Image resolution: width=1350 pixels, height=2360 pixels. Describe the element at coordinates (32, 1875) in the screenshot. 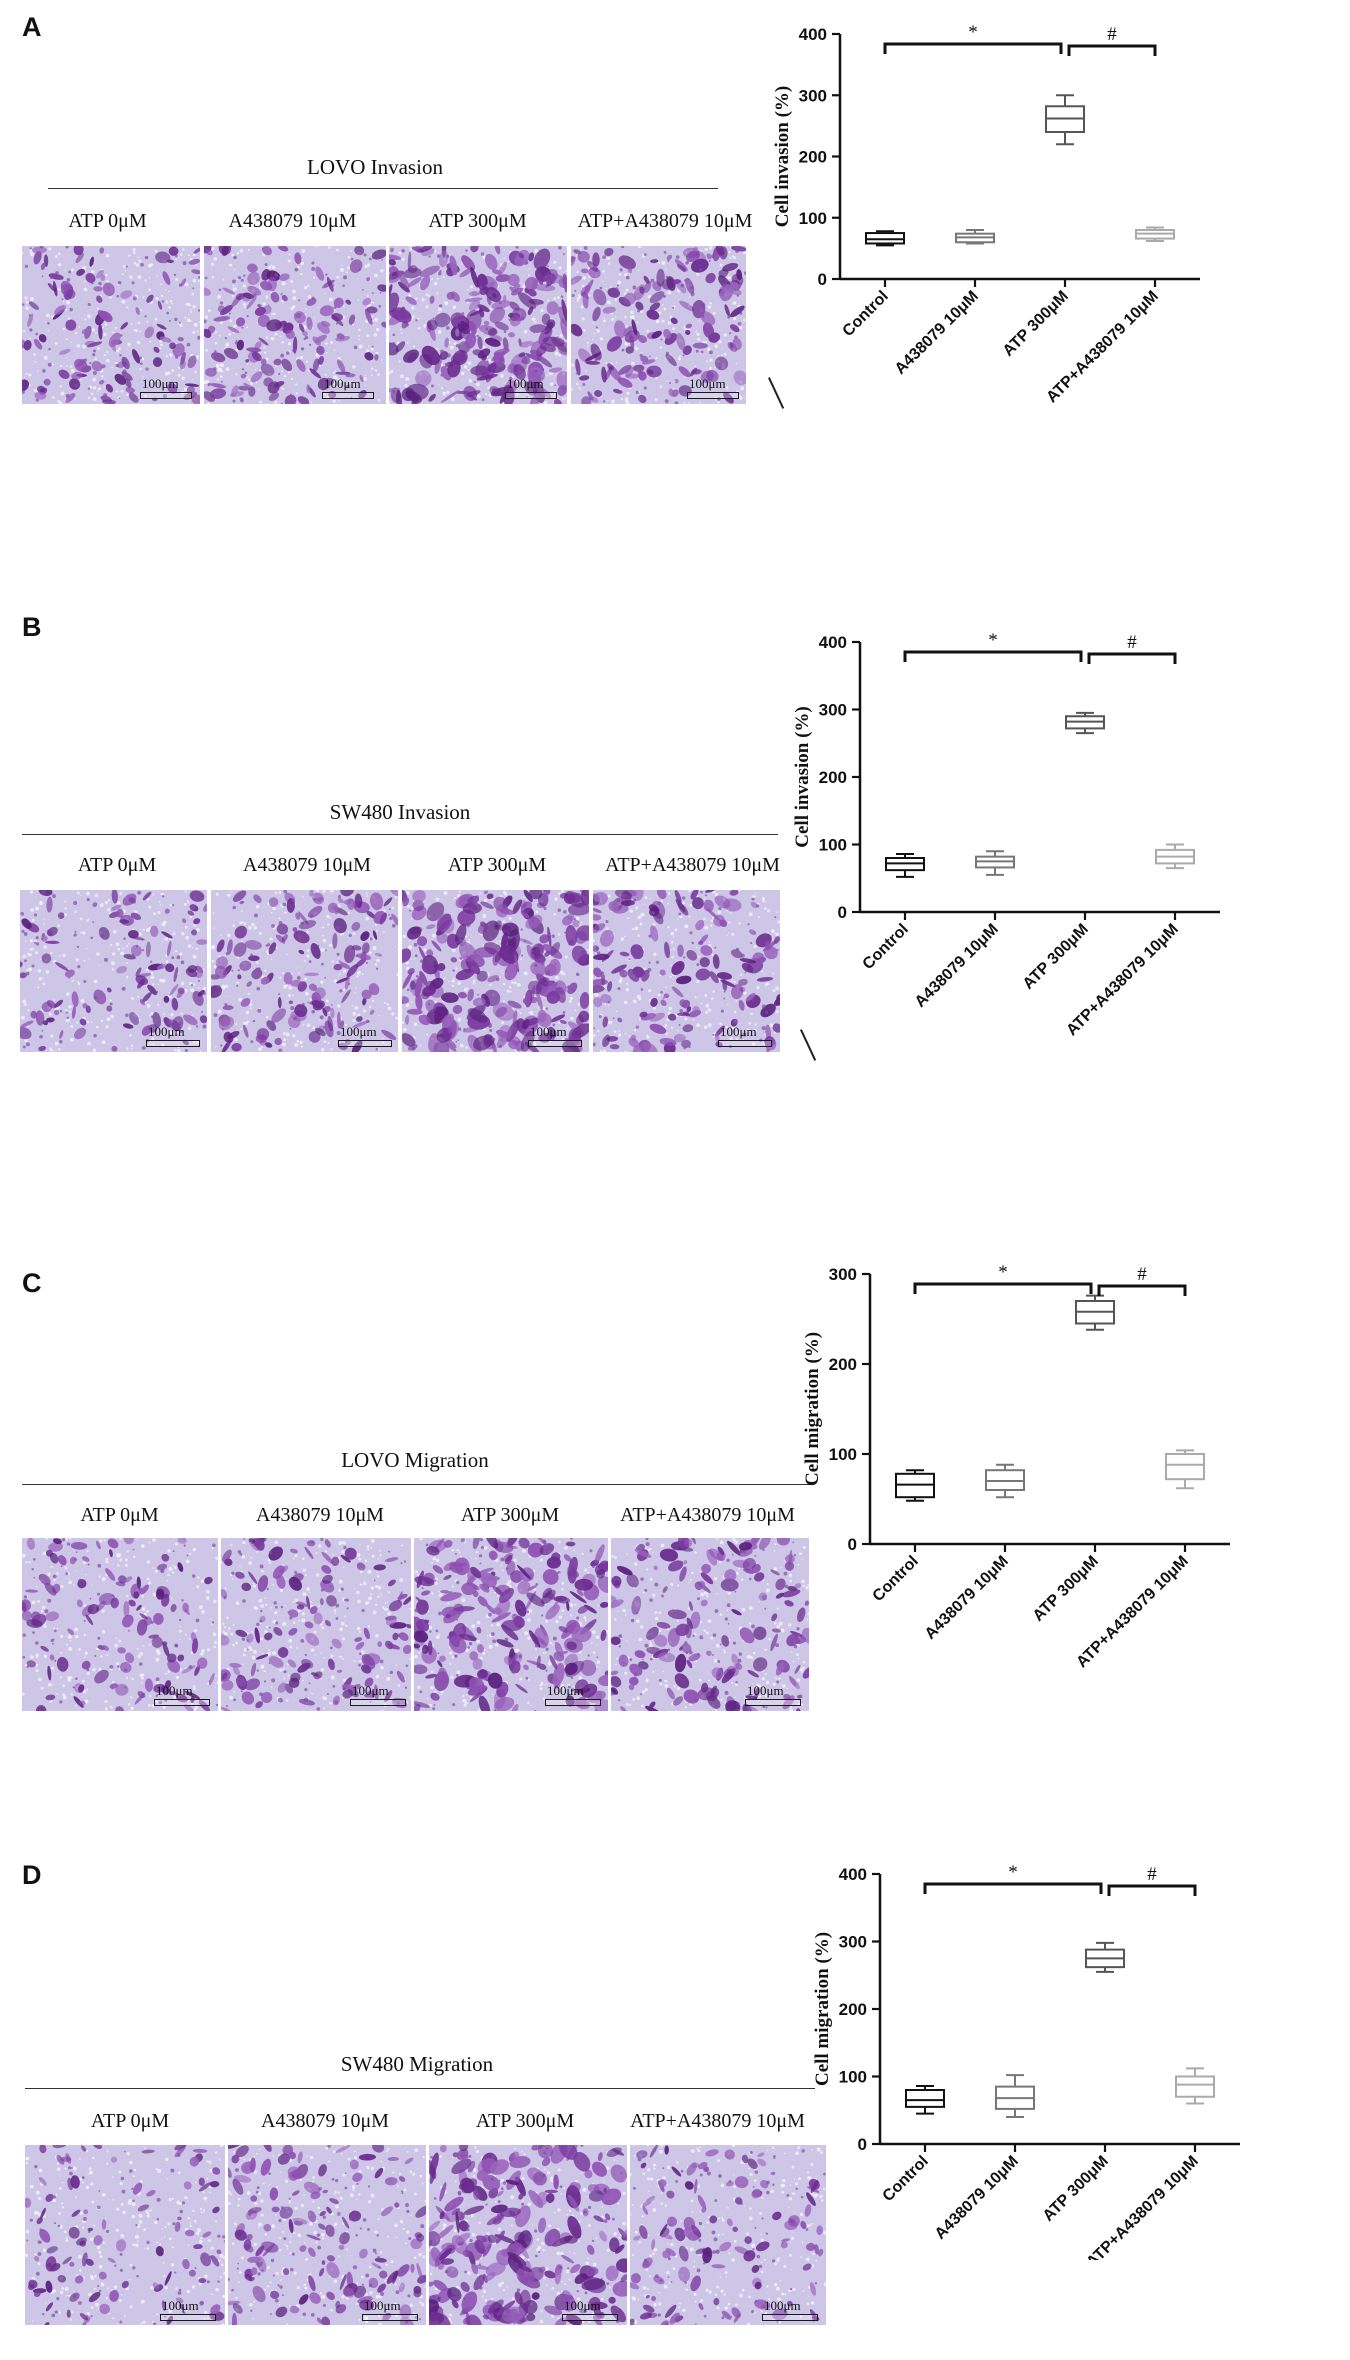

I see `panel-letter: D` at that location.